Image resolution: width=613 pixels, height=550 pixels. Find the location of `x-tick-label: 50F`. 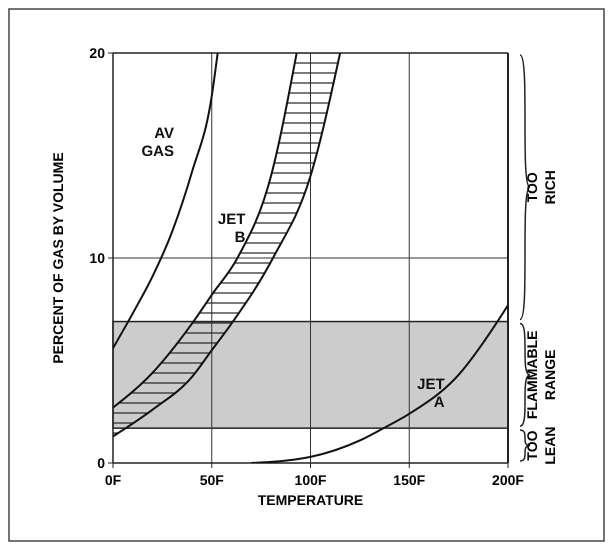

x-tick-label: 50F is located at coordinates (212, 480).